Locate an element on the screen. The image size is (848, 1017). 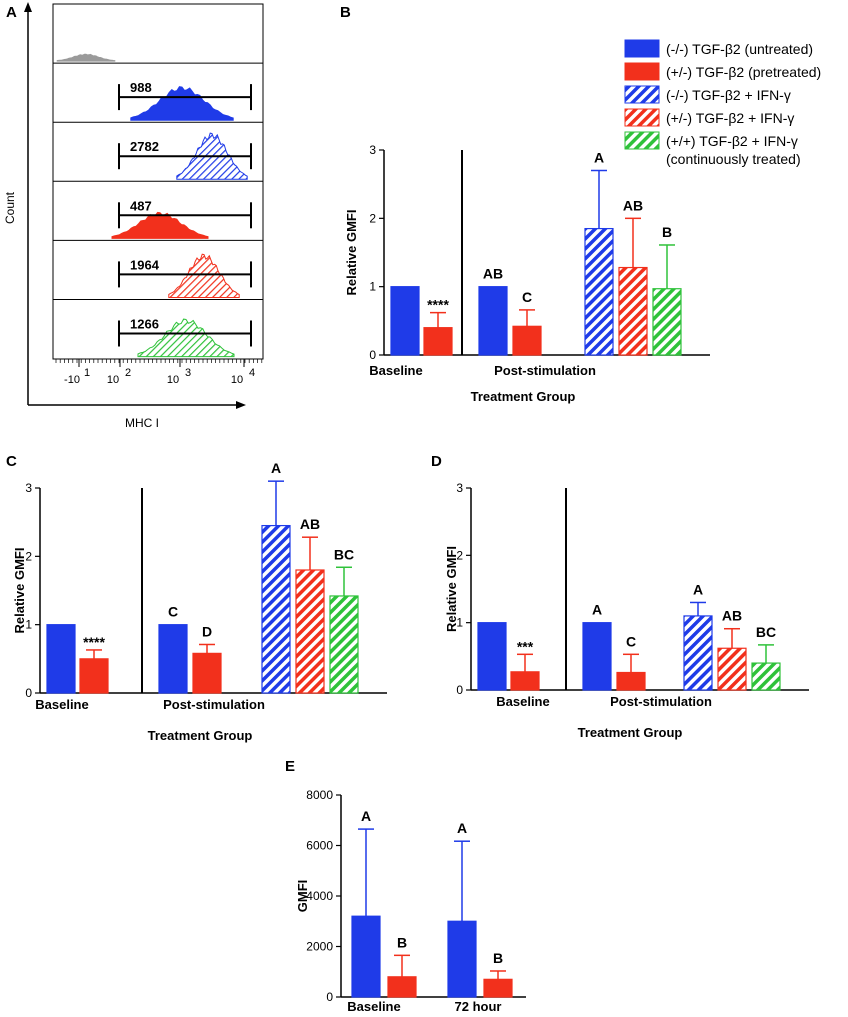
legend-entry: (+/+) TGF-β2 + IFN-γ is located at coordinates (732, 141).